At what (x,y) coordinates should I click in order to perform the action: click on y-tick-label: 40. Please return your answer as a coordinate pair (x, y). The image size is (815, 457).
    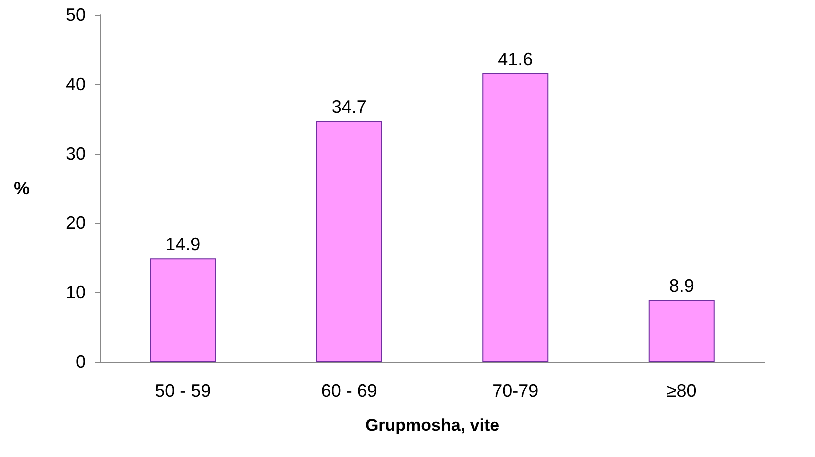
    Looking at the image, I should click on (76, 84).